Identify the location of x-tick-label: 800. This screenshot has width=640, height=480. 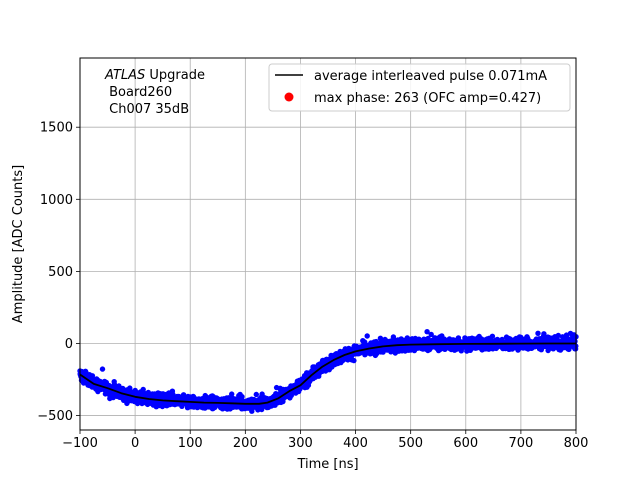
(576, 443).